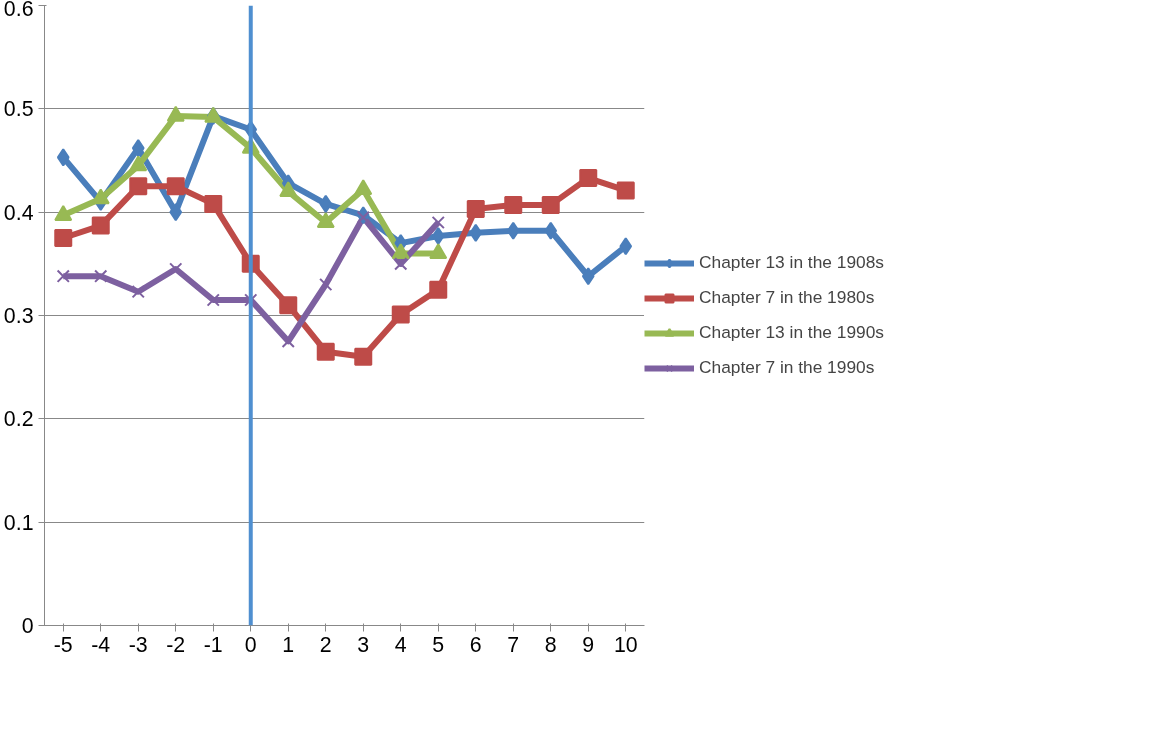  I want to click on x-tick-label: 10, so click(625, 644).